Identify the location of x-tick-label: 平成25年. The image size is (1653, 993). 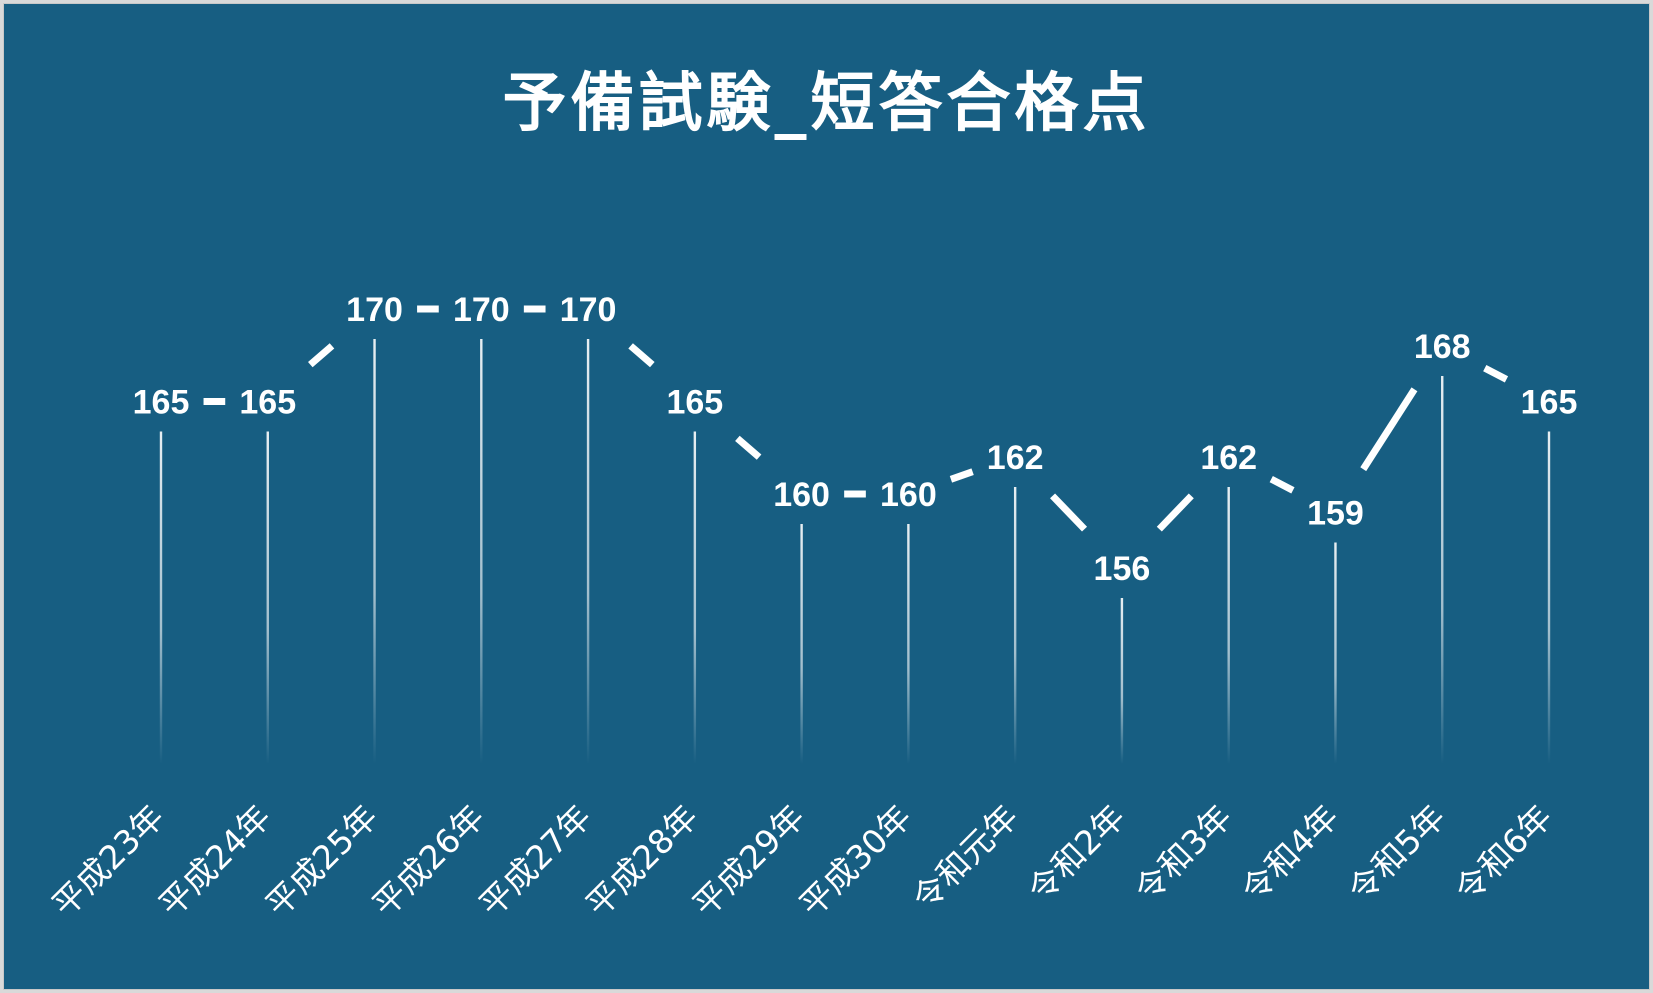
(321, 860).